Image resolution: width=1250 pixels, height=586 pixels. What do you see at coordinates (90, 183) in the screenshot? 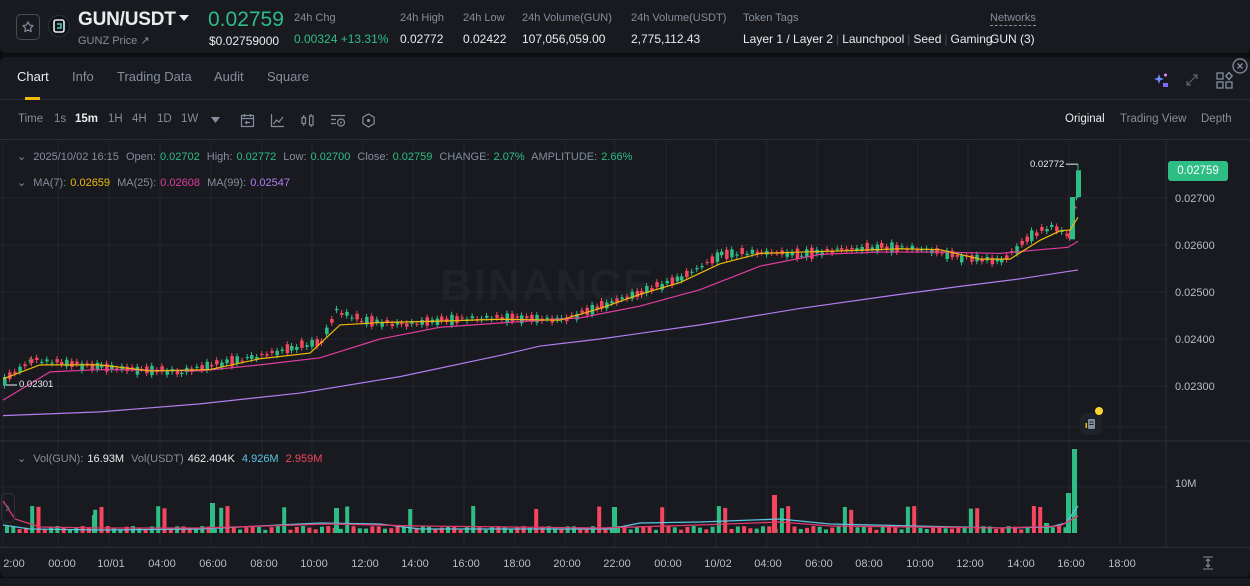
I see `ma7-value: 0.02659` at bounding box center [90, 183].